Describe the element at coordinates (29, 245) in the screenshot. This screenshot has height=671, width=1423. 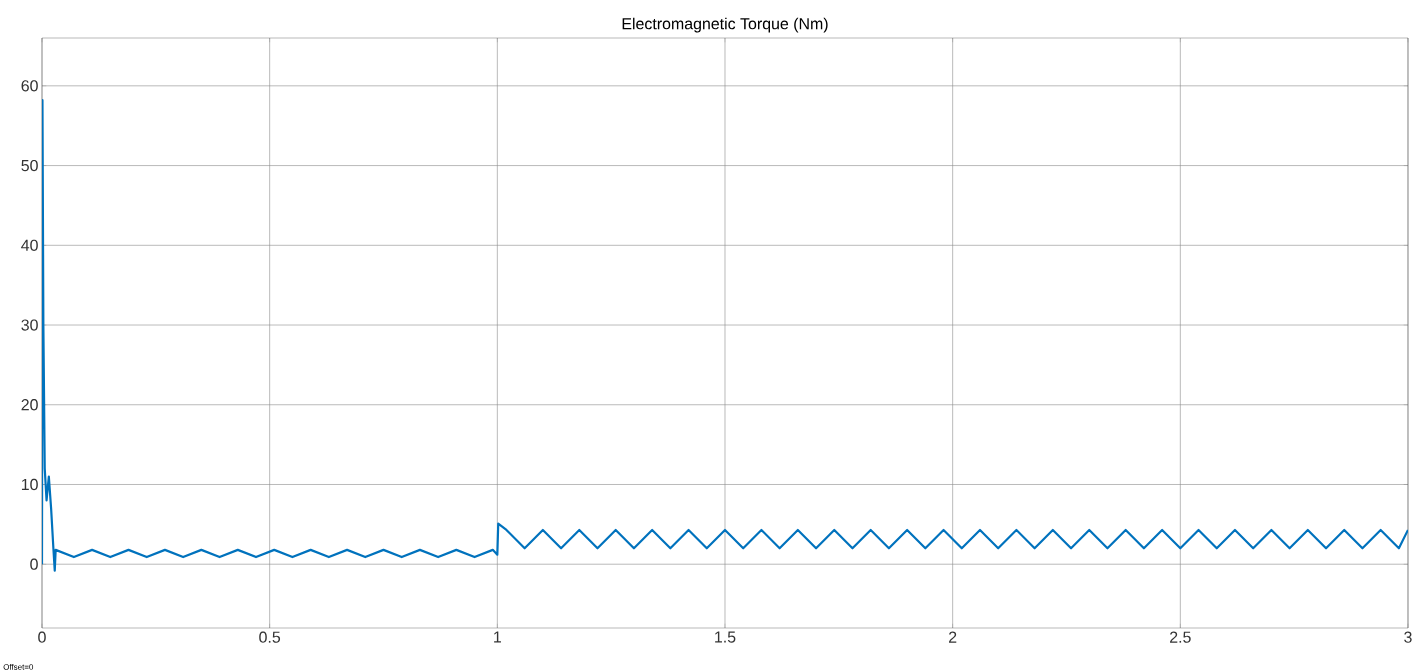
I see `y-tick-label: 40` at that location.